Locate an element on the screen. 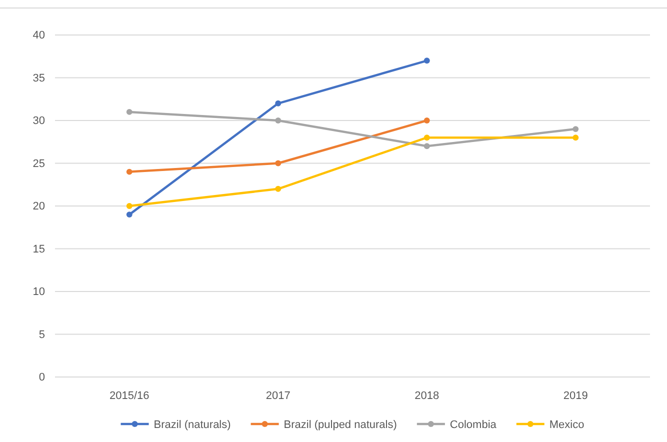  y-tick-label: 30 is located at coordinates (38, 121).